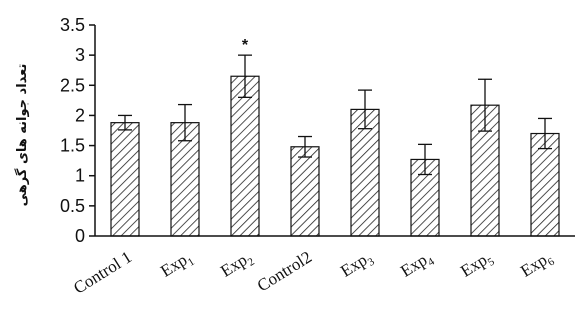 The width and height of the screenshot is (581, 326). What do you see at coordinates (72, 25) in the screenshot?
I see `y-tick-label: 3.5` at bounding box center [72, 25].